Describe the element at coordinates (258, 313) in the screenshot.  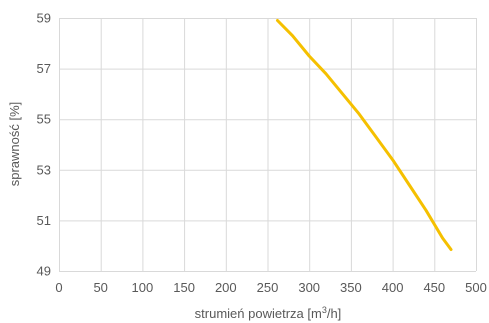
I see `x-axis-title-main: strumień powietrza [m` at that location.